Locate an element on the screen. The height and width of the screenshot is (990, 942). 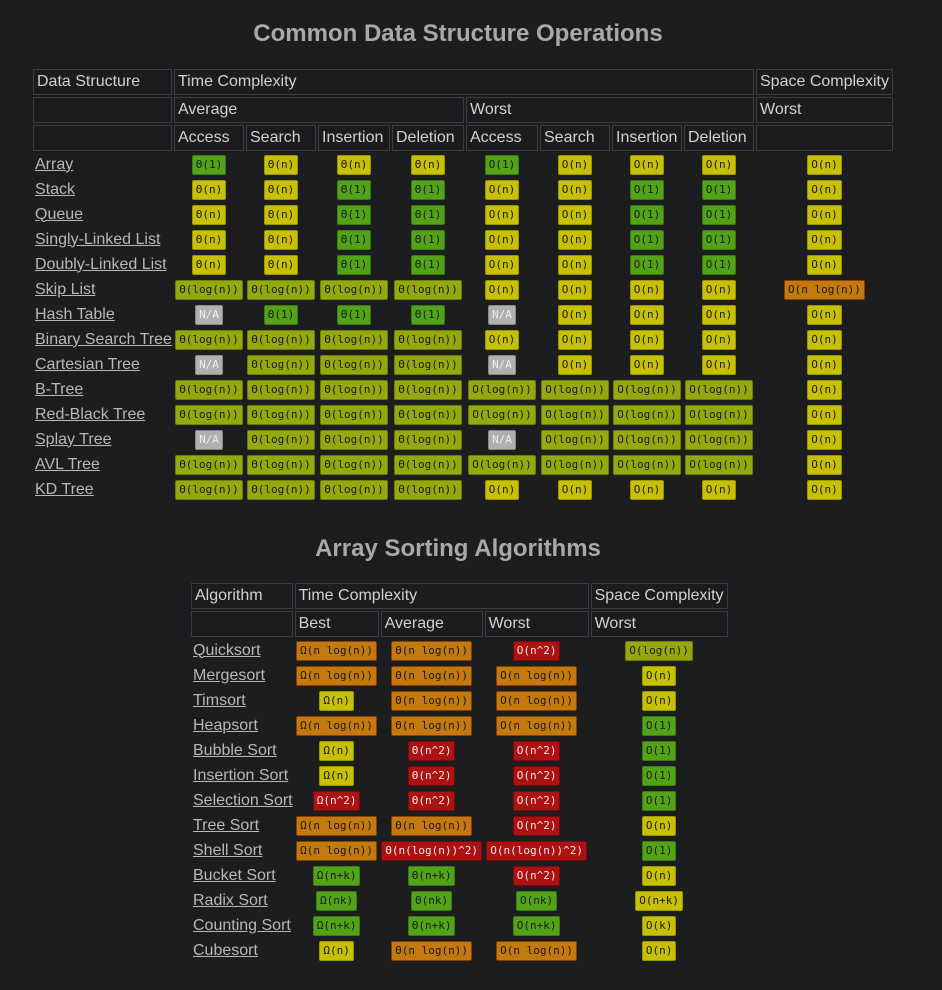
blank-header is located at coordinates (102, 138).